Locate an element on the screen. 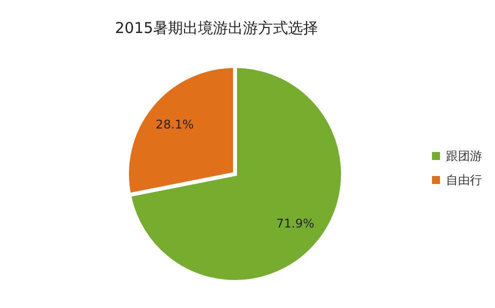 Image resolution: width=495 pixels, height=308 pixels. chart-title: 2015暑期出境游出游方式选择 is located at coordinates (216, 28).